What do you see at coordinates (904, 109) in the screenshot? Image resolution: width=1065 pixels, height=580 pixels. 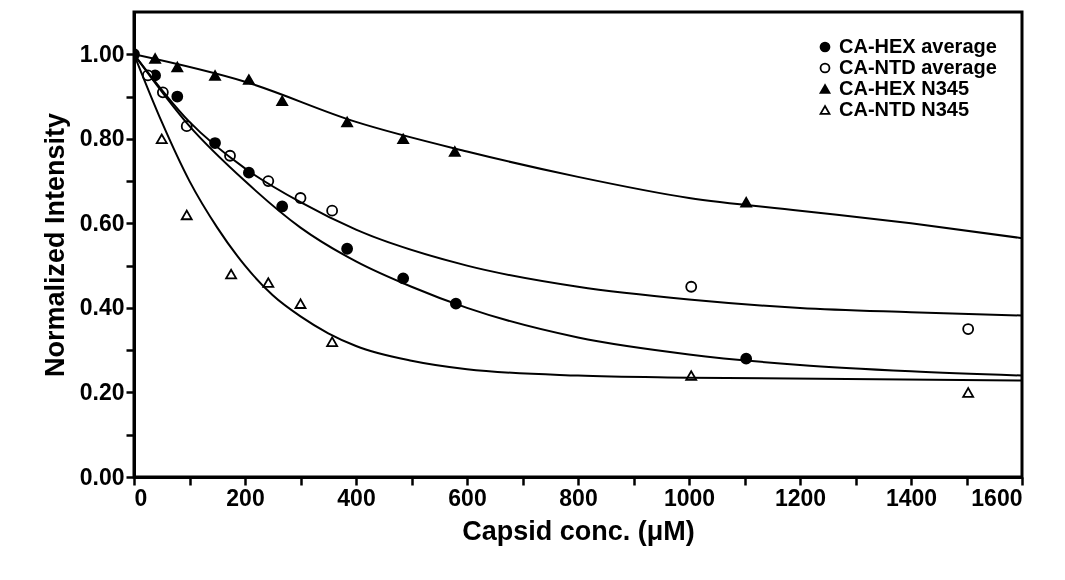 I see `legend-label: CA-NTD N345` at bounding box center [904, 109].